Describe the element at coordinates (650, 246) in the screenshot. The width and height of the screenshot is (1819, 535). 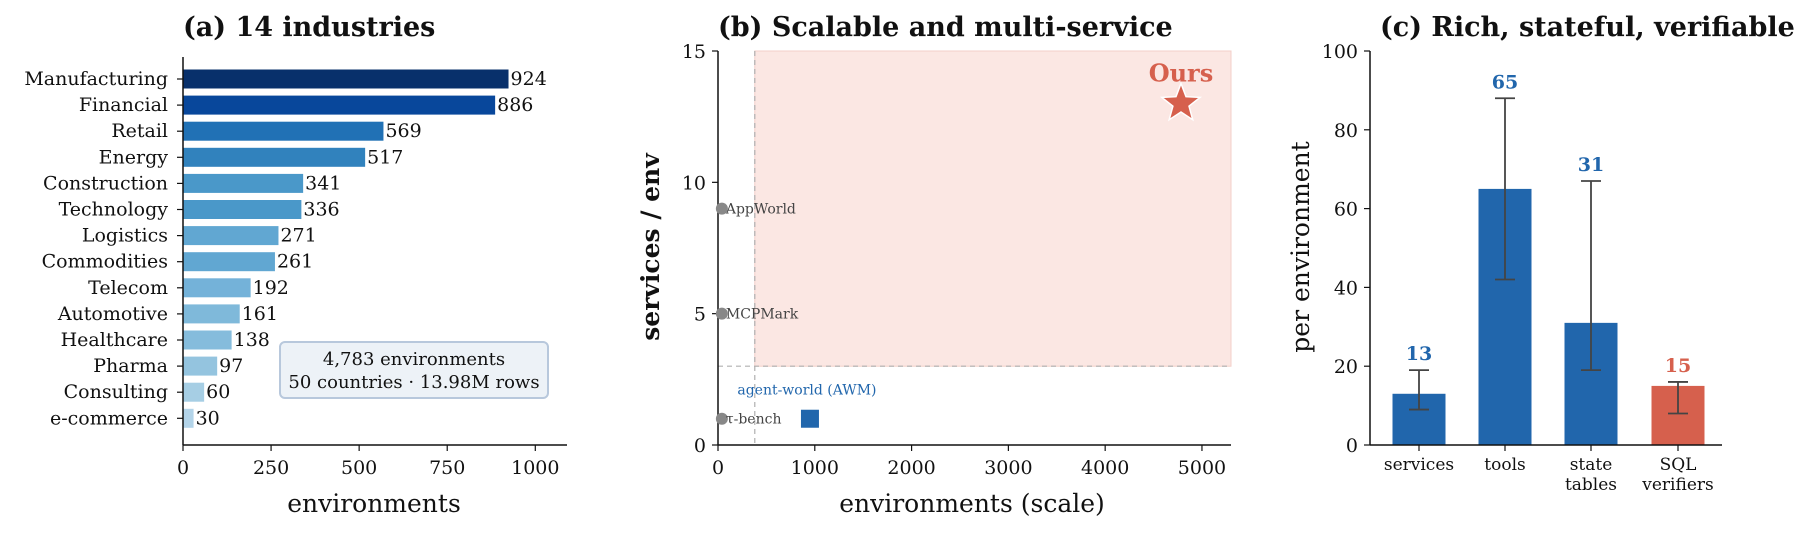
I see `panel-b-ylabel: services / env` at that location.